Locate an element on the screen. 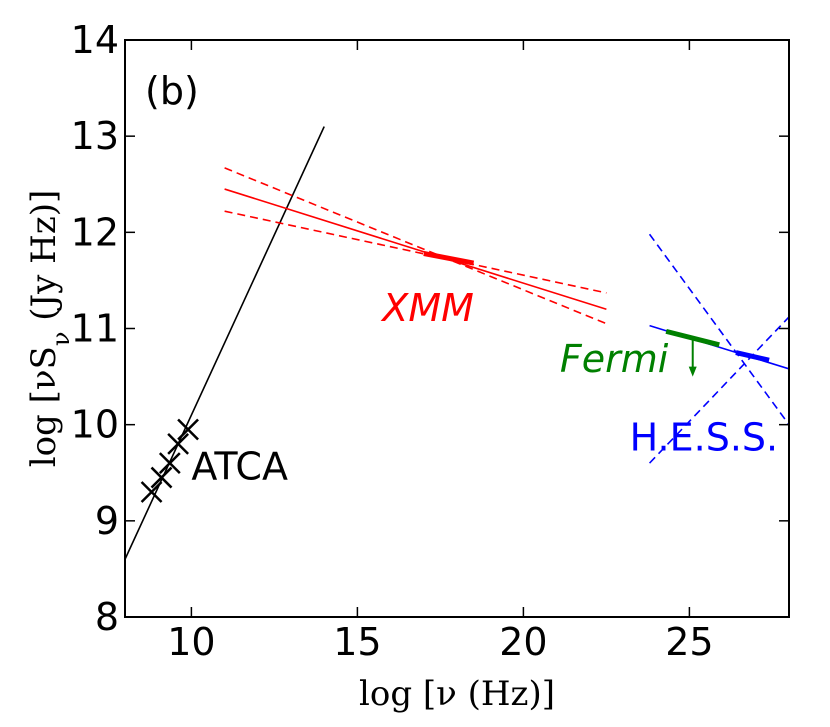 The width and height of the screenshot is (830, 727). atca-fit-line is located at coordinates (225, 343).